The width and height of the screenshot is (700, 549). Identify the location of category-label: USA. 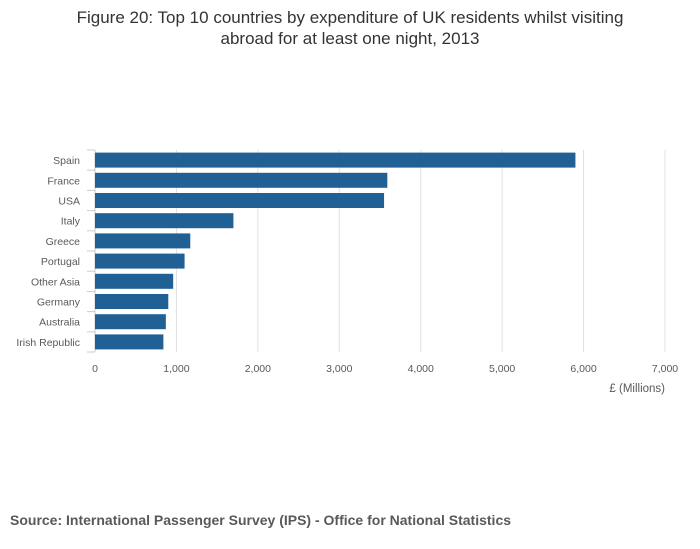
(69, 202).